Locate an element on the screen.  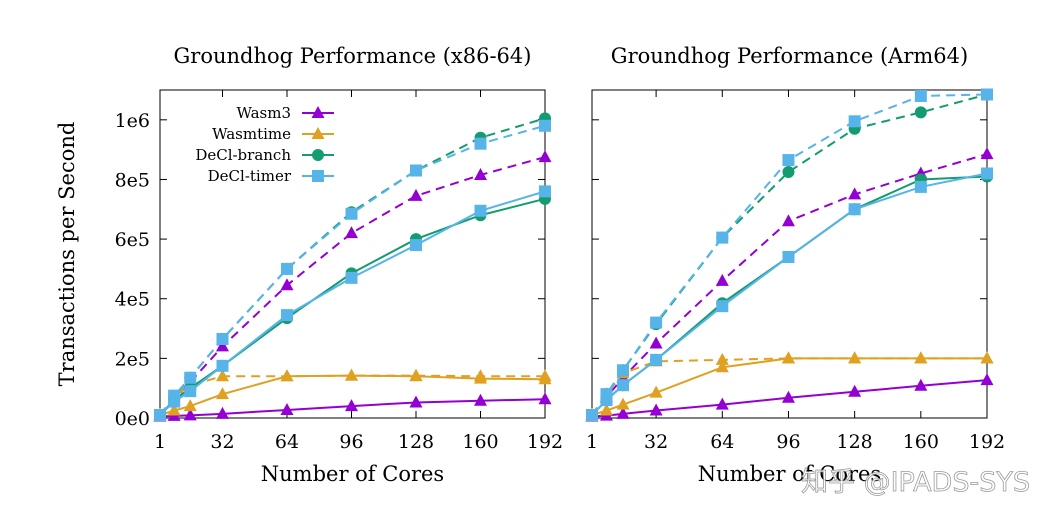
series-wasmtime-dashed is located at coordinates (352, 394).